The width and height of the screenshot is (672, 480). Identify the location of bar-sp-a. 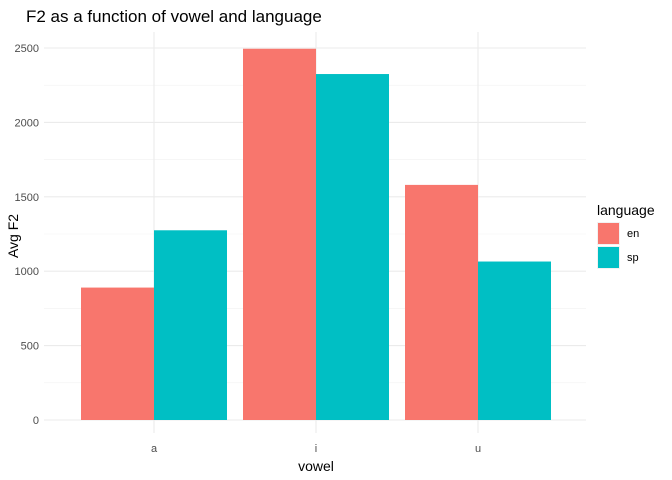
(190, 325).